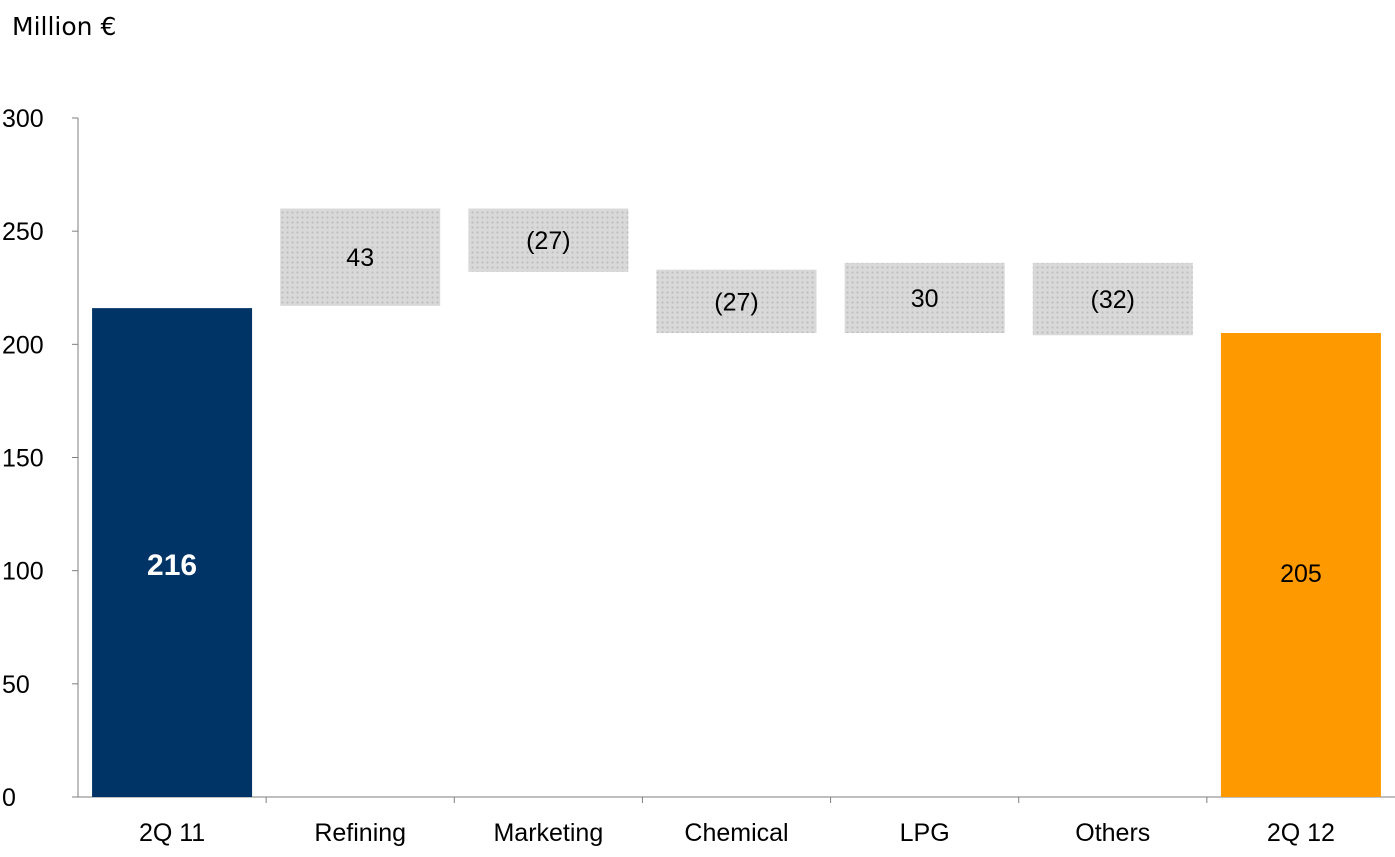  Describe the element at coordinates (172, 565) in the screenshot. I see `bar-value-label: 216` at that location.